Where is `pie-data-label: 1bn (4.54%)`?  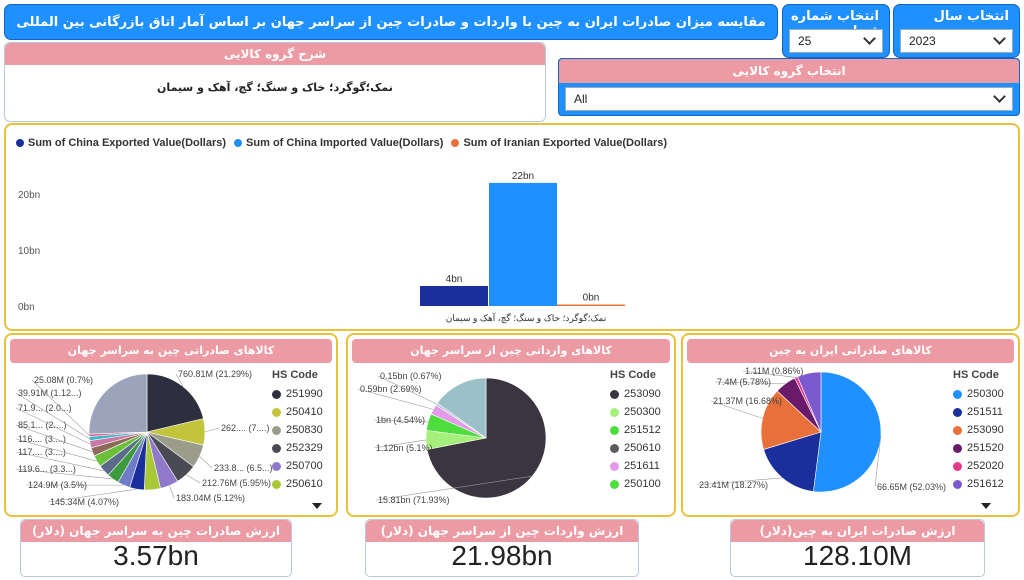 pie-data-label: 1bn (4.54%) is located at coordinates (400, 420).